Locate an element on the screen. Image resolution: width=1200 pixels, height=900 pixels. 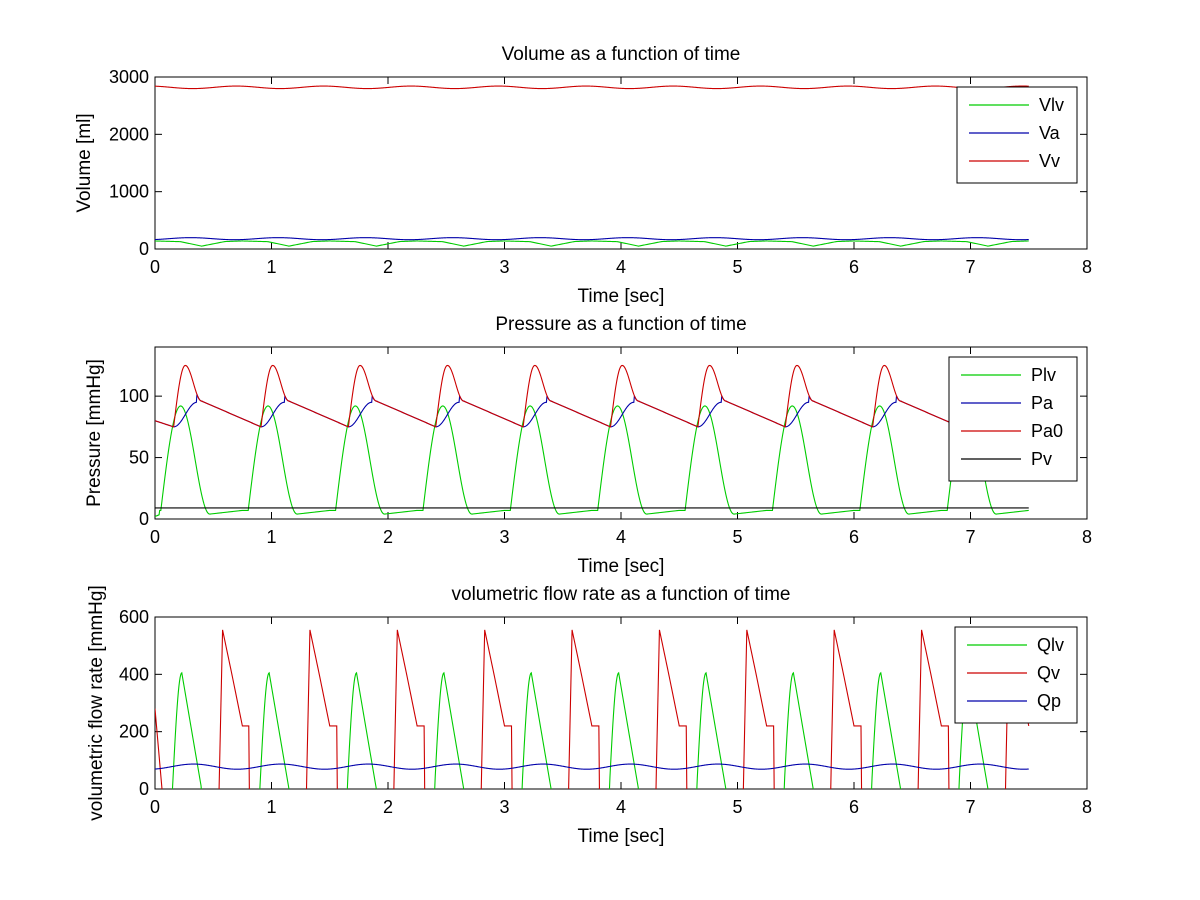
legend: Qlv Qv Qp is located at coordinates (1016, 675).